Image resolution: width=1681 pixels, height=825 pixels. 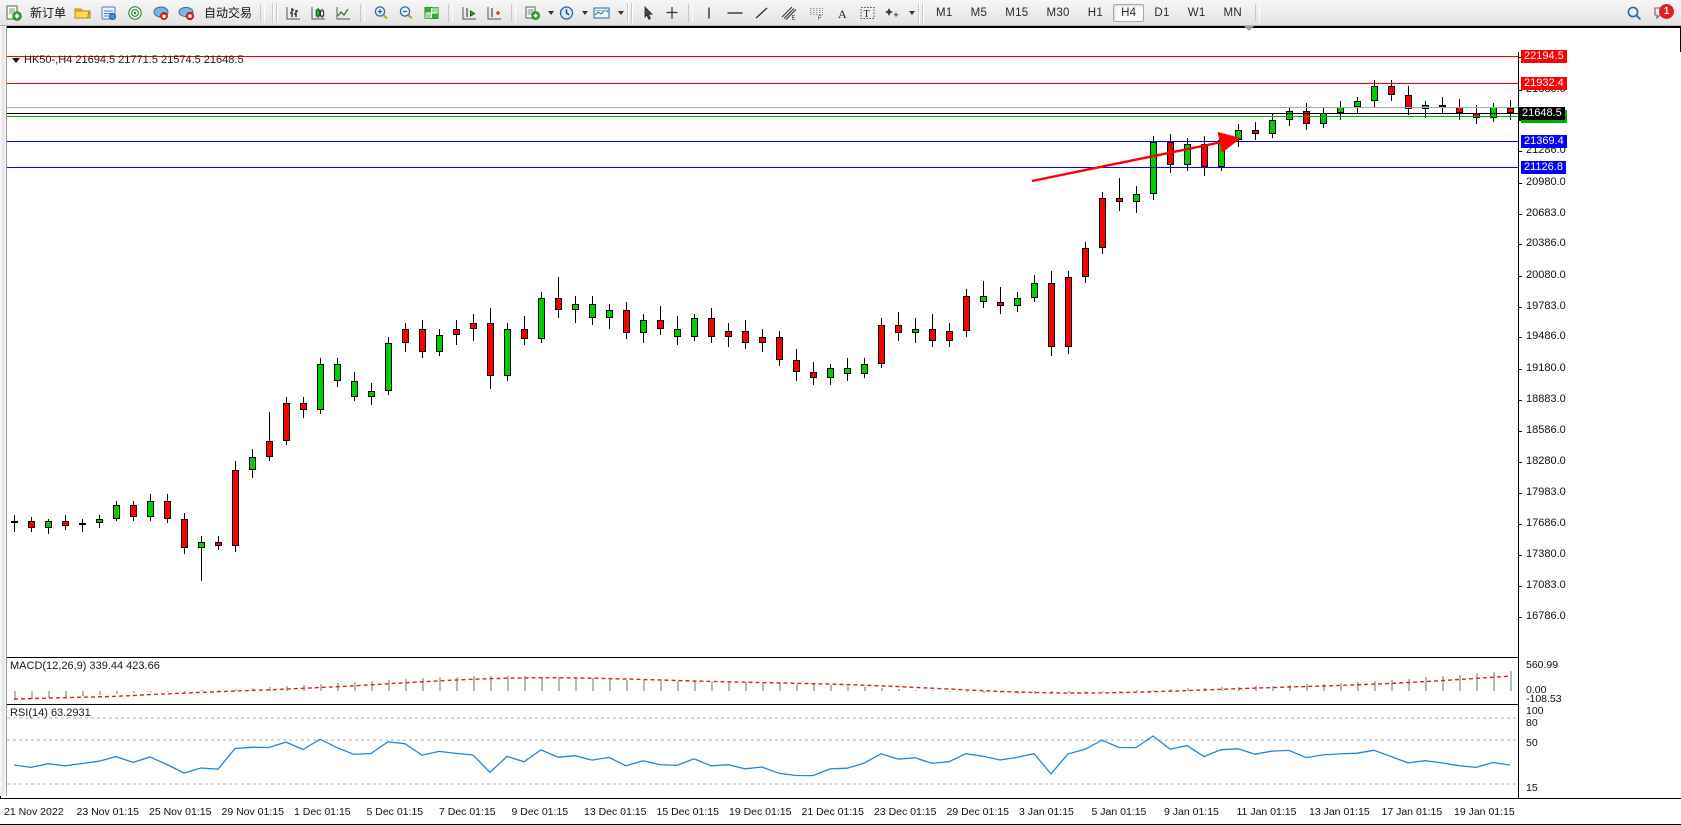 I want to click on text-tool: A, so click(x=843, y=13).